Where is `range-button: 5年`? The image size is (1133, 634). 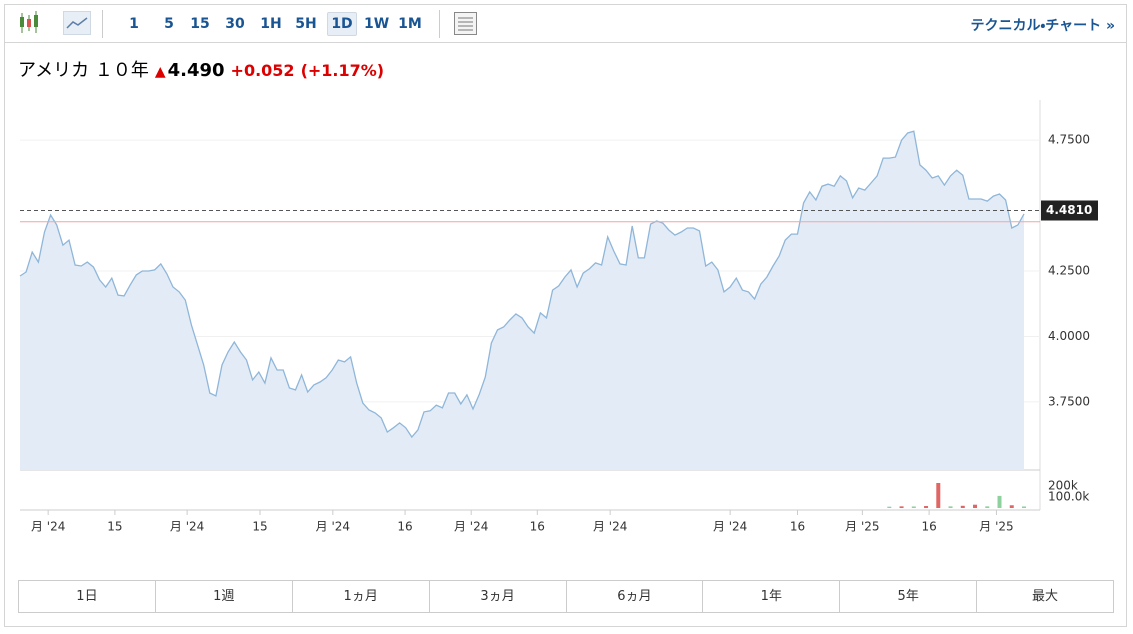
range-button: 5年 is located at coordinates (907, 596).